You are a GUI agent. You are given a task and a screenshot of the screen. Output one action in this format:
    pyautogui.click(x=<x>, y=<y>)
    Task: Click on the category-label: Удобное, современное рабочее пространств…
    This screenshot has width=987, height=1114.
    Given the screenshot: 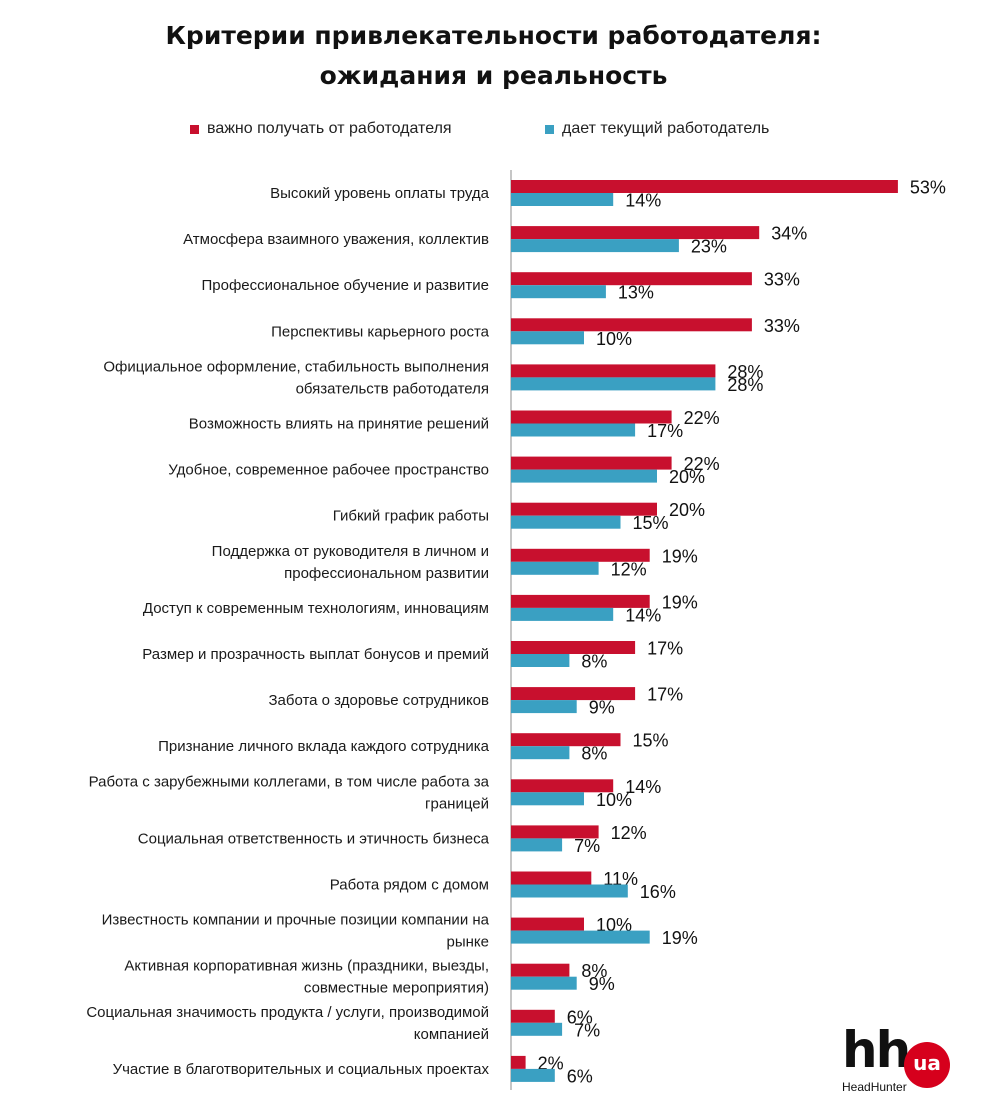 What is the action you would take?
    pyautogui.click(x=328, y=470)
    